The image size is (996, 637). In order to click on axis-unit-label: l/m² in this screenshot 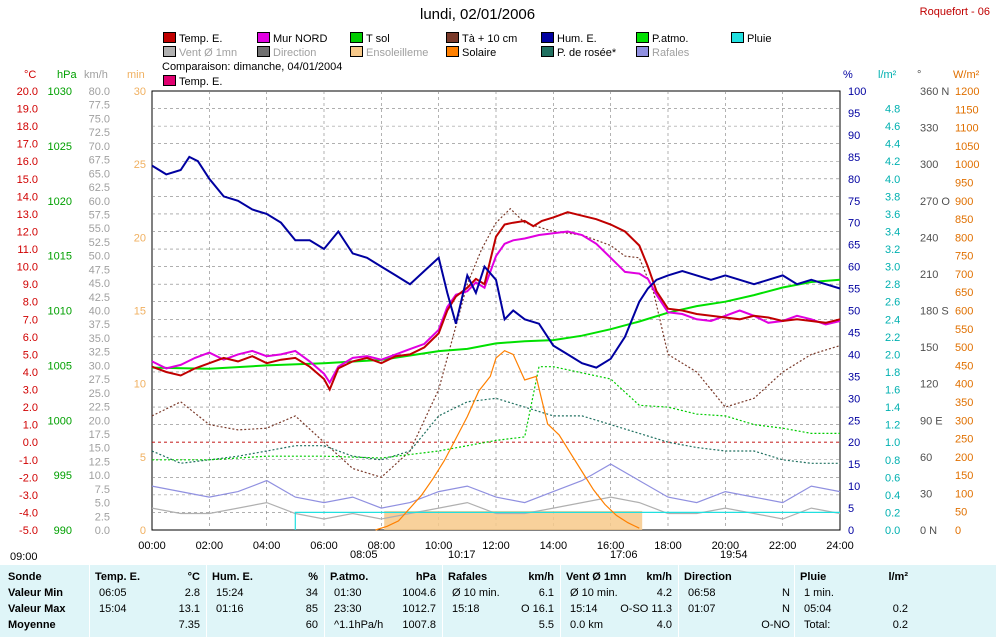, I will do `click(887, 75)`.